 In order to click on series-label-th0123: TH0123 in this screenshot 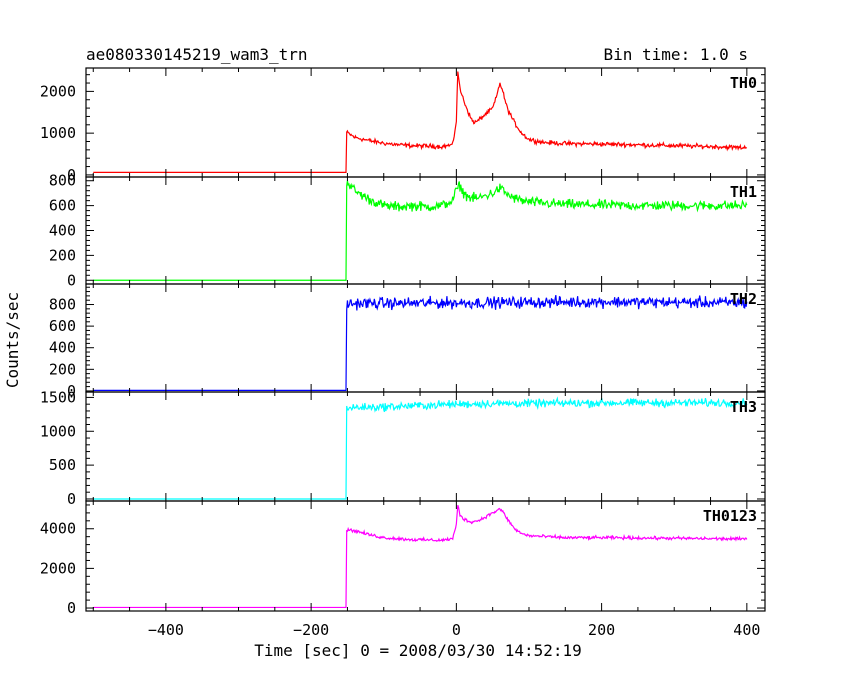, I will do `click(730, 516)`.